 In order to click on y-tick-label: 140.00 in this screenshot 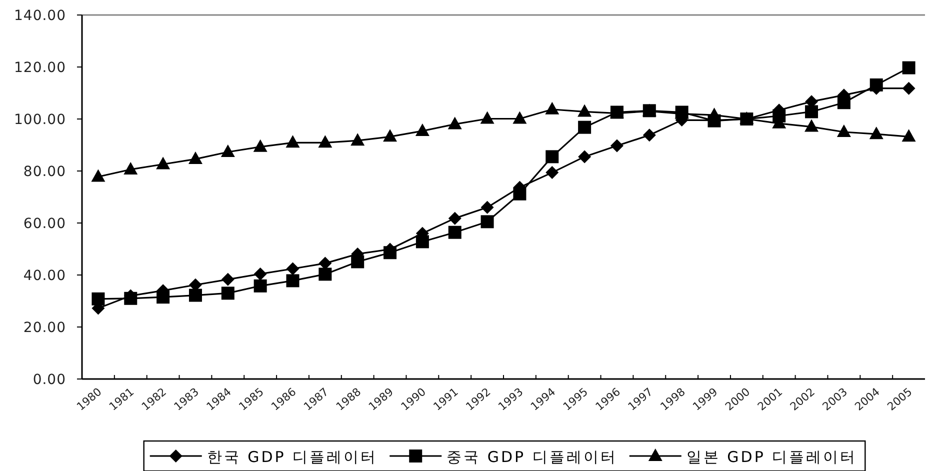, I will do `click(40, 16)`.